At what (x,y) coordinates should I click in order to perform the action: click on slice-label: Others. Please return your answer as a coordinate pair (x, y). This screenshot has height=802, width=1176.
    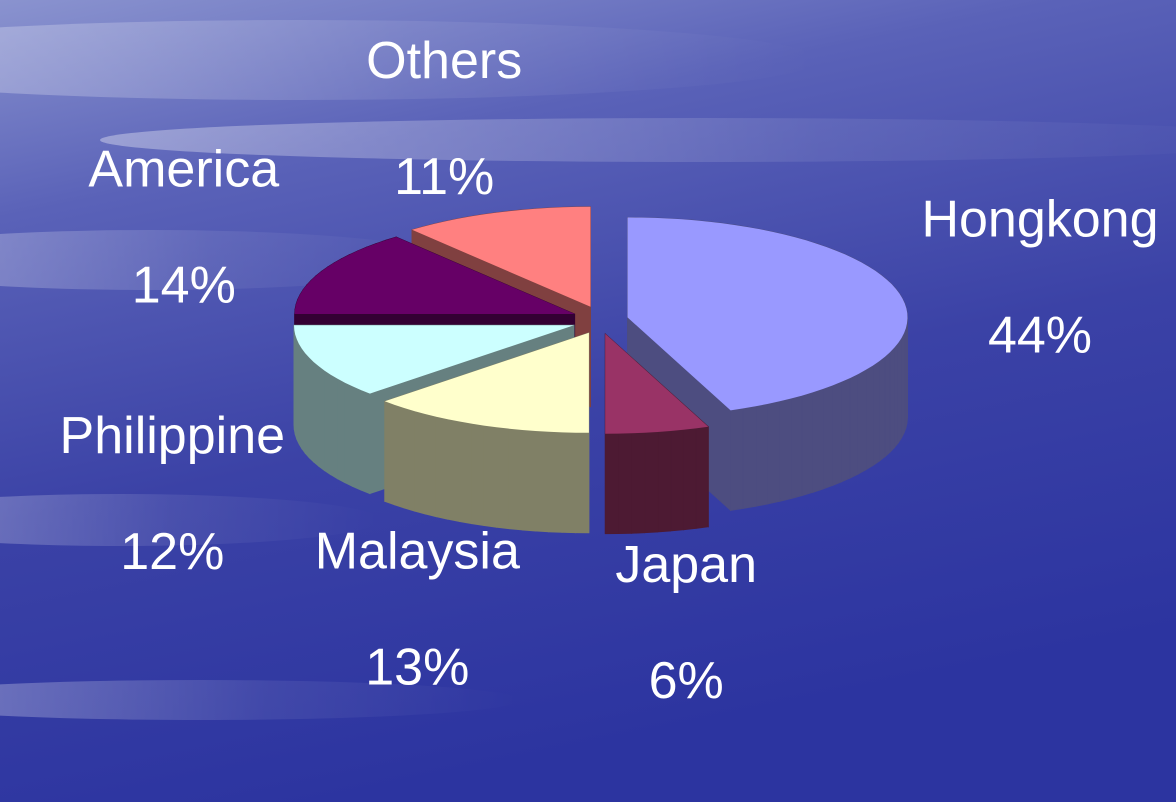
    Looking at the image, I should click on (444, 61).